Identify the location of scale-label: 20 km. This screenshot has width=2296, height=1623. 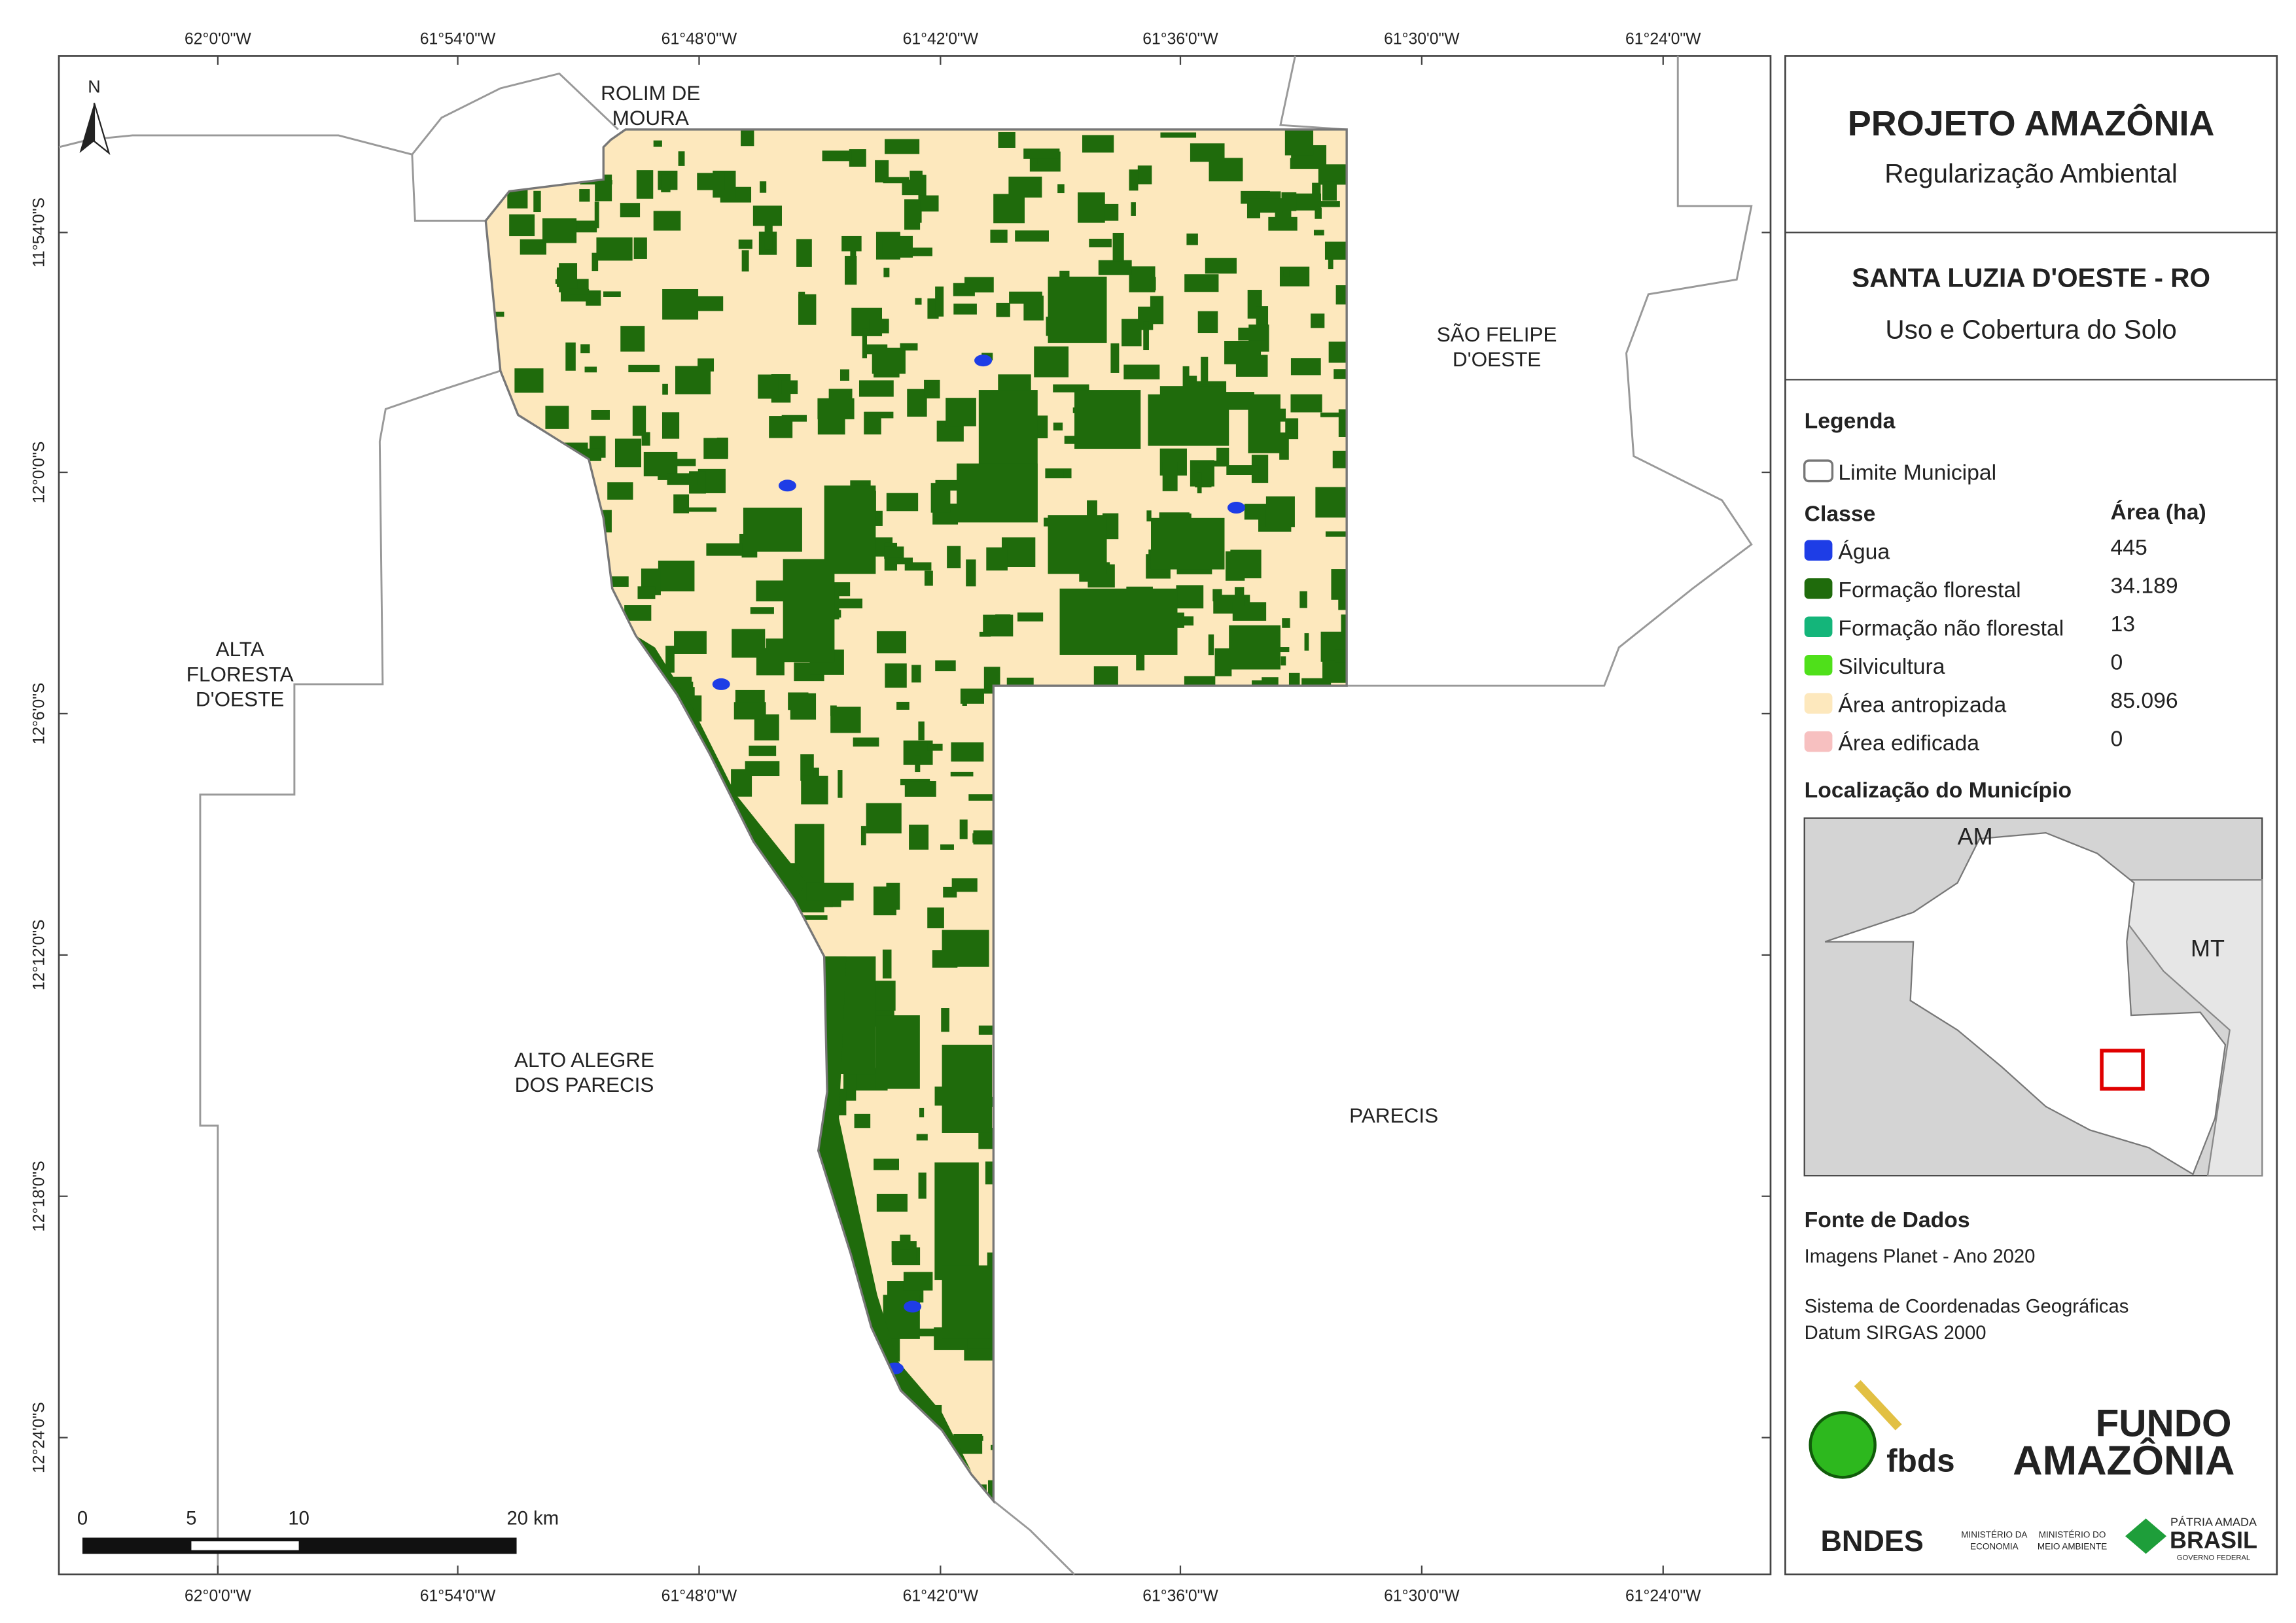
(532, 1518).